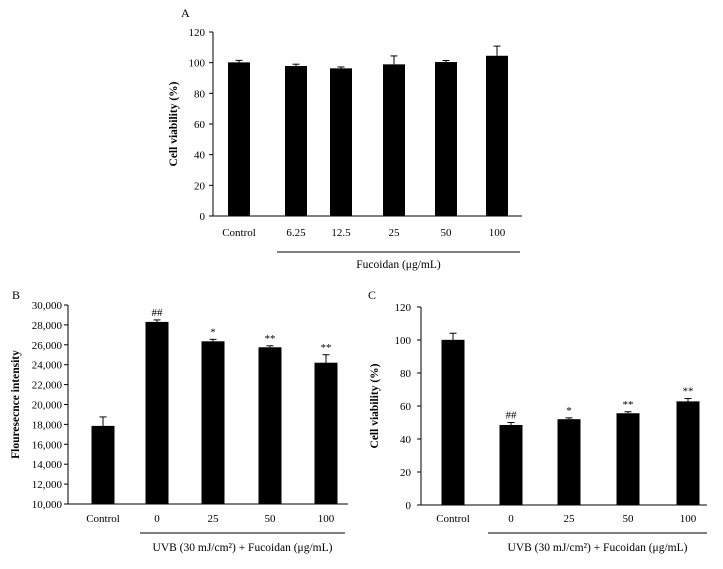  Describe the element at coordinates (103, 519) in the screenshot. I see `panel-b-x-tick-label: Control` at that location.